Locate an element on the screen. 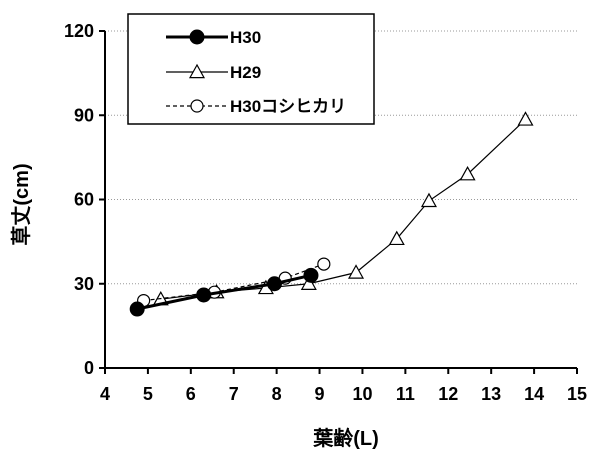  legend: H30 H29 H30コシヒカリ is located at coordinates (251, 69).